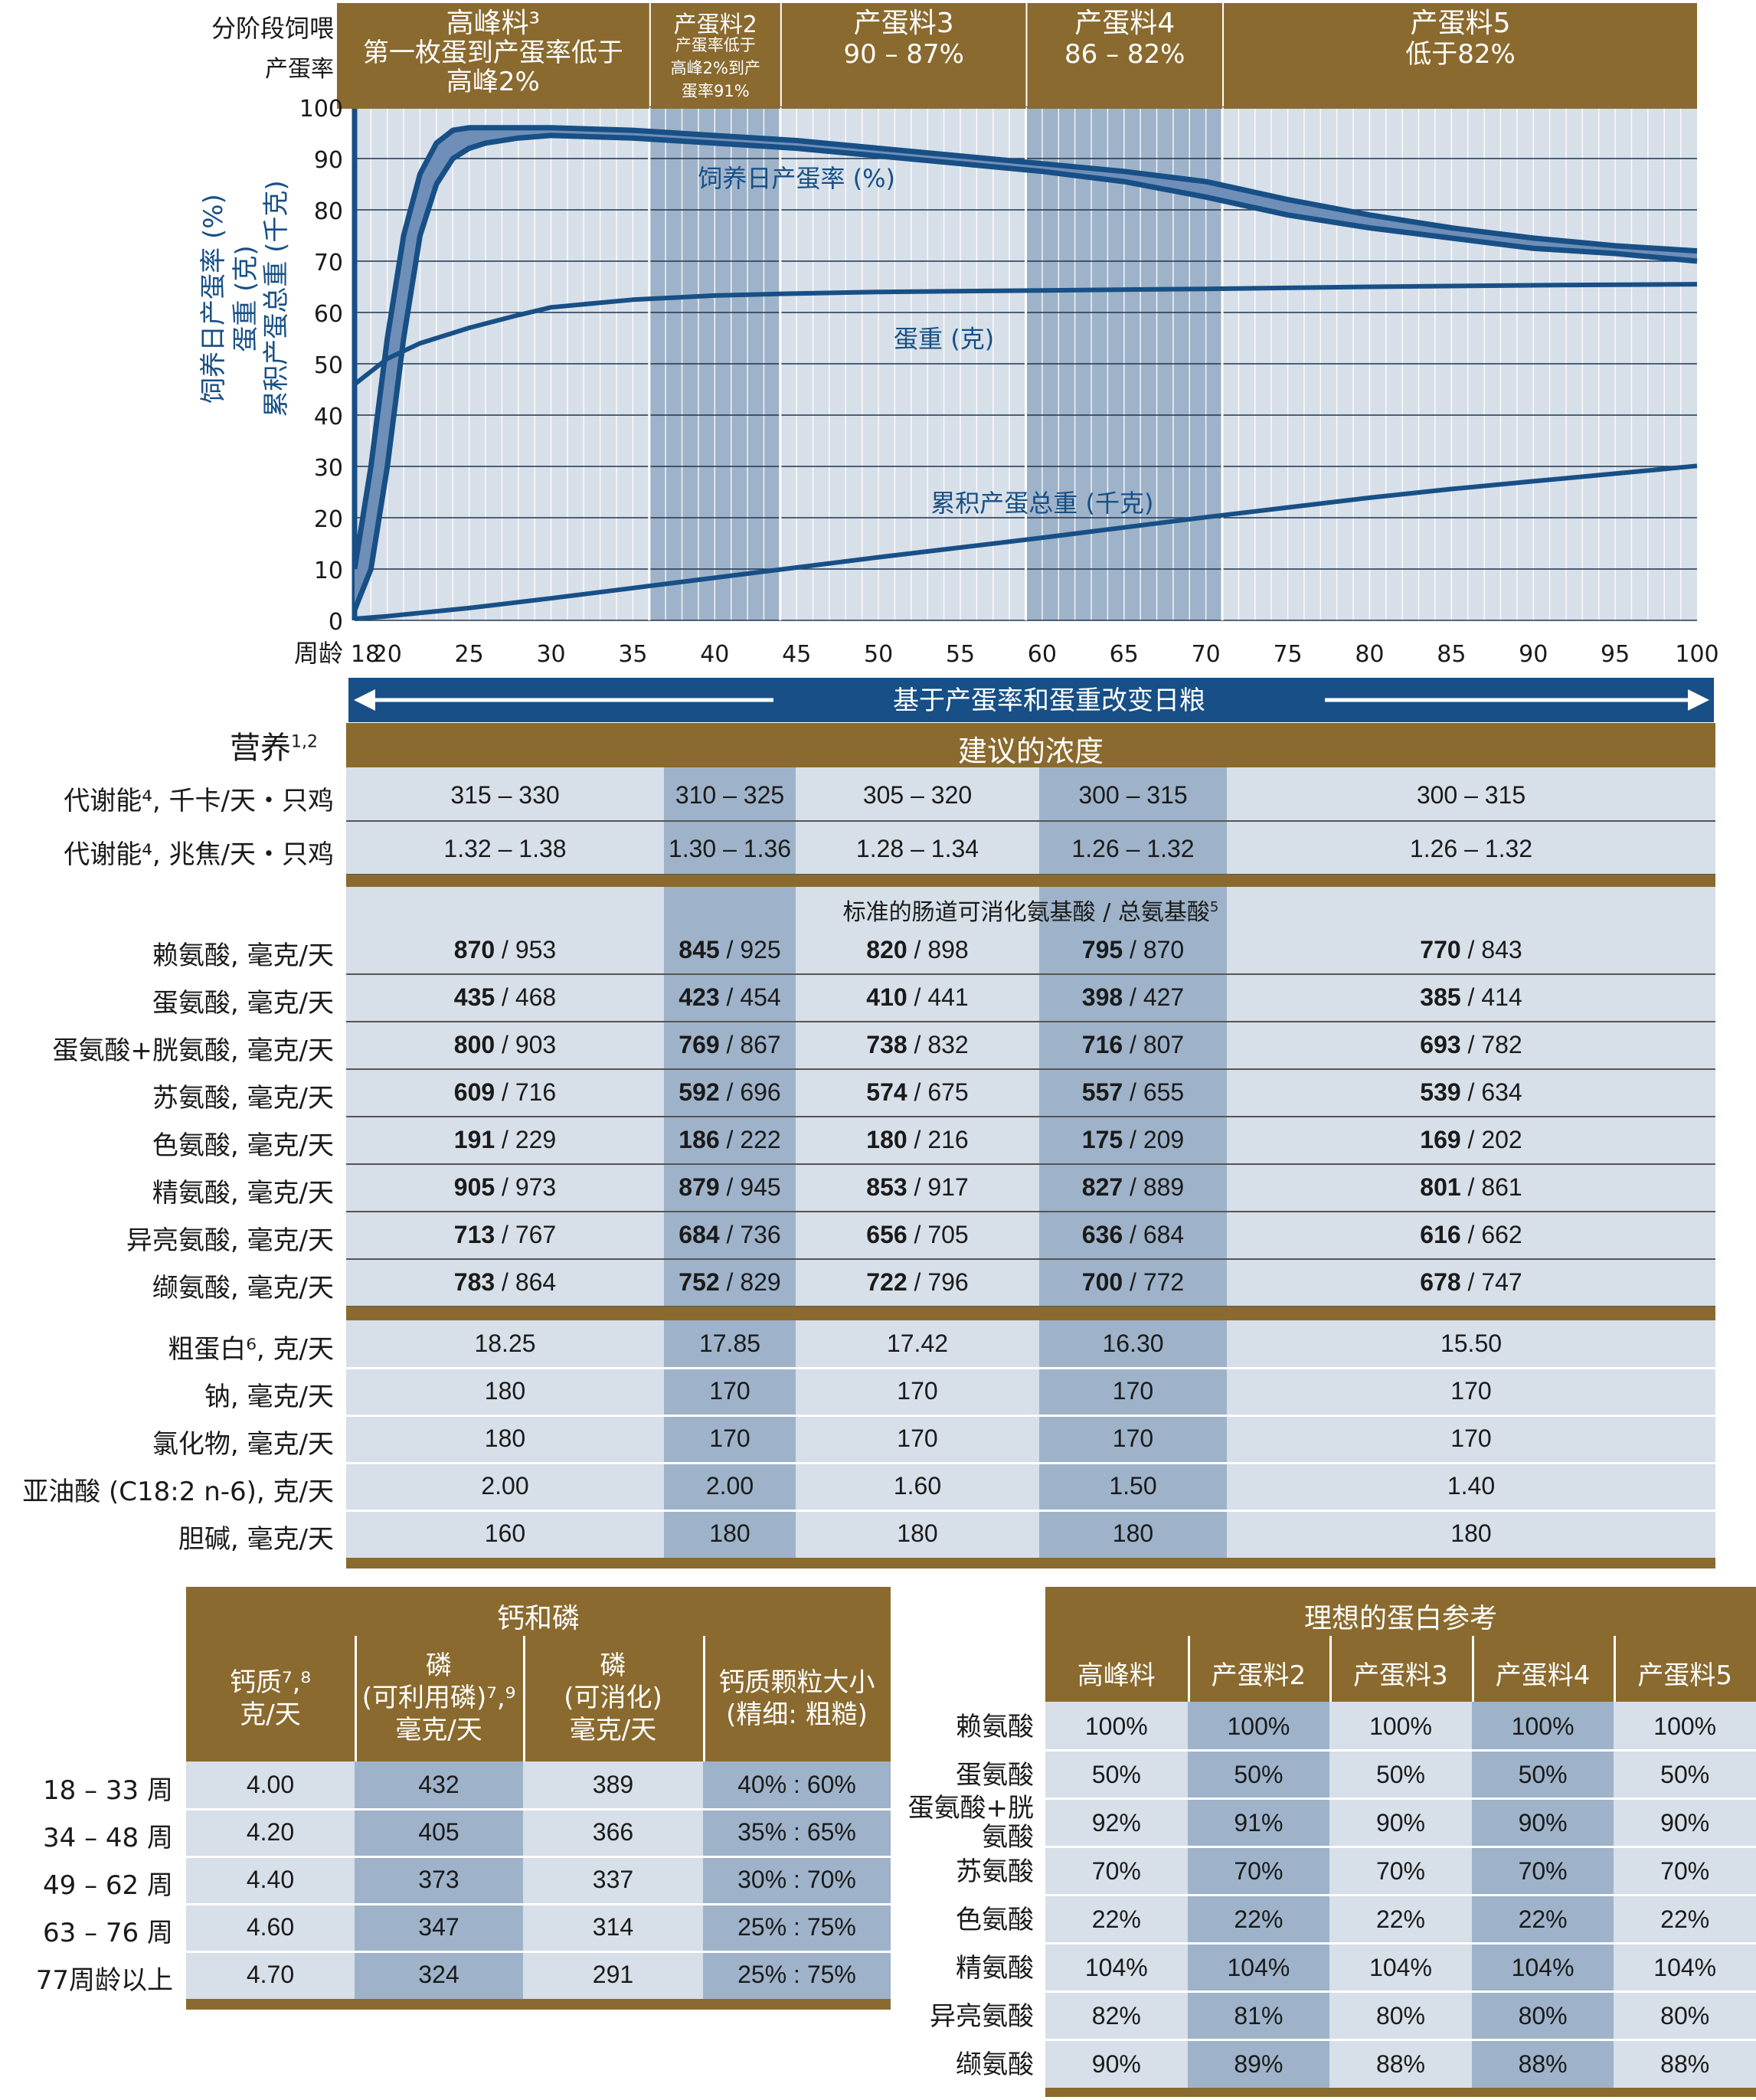 This screenshot has width=1756, height=2100. What do you see at coordinates (269, 1397) in the screenshot?
I see `other-row-label: 钠, 毫克/天` at bounding box center [269, 1397].